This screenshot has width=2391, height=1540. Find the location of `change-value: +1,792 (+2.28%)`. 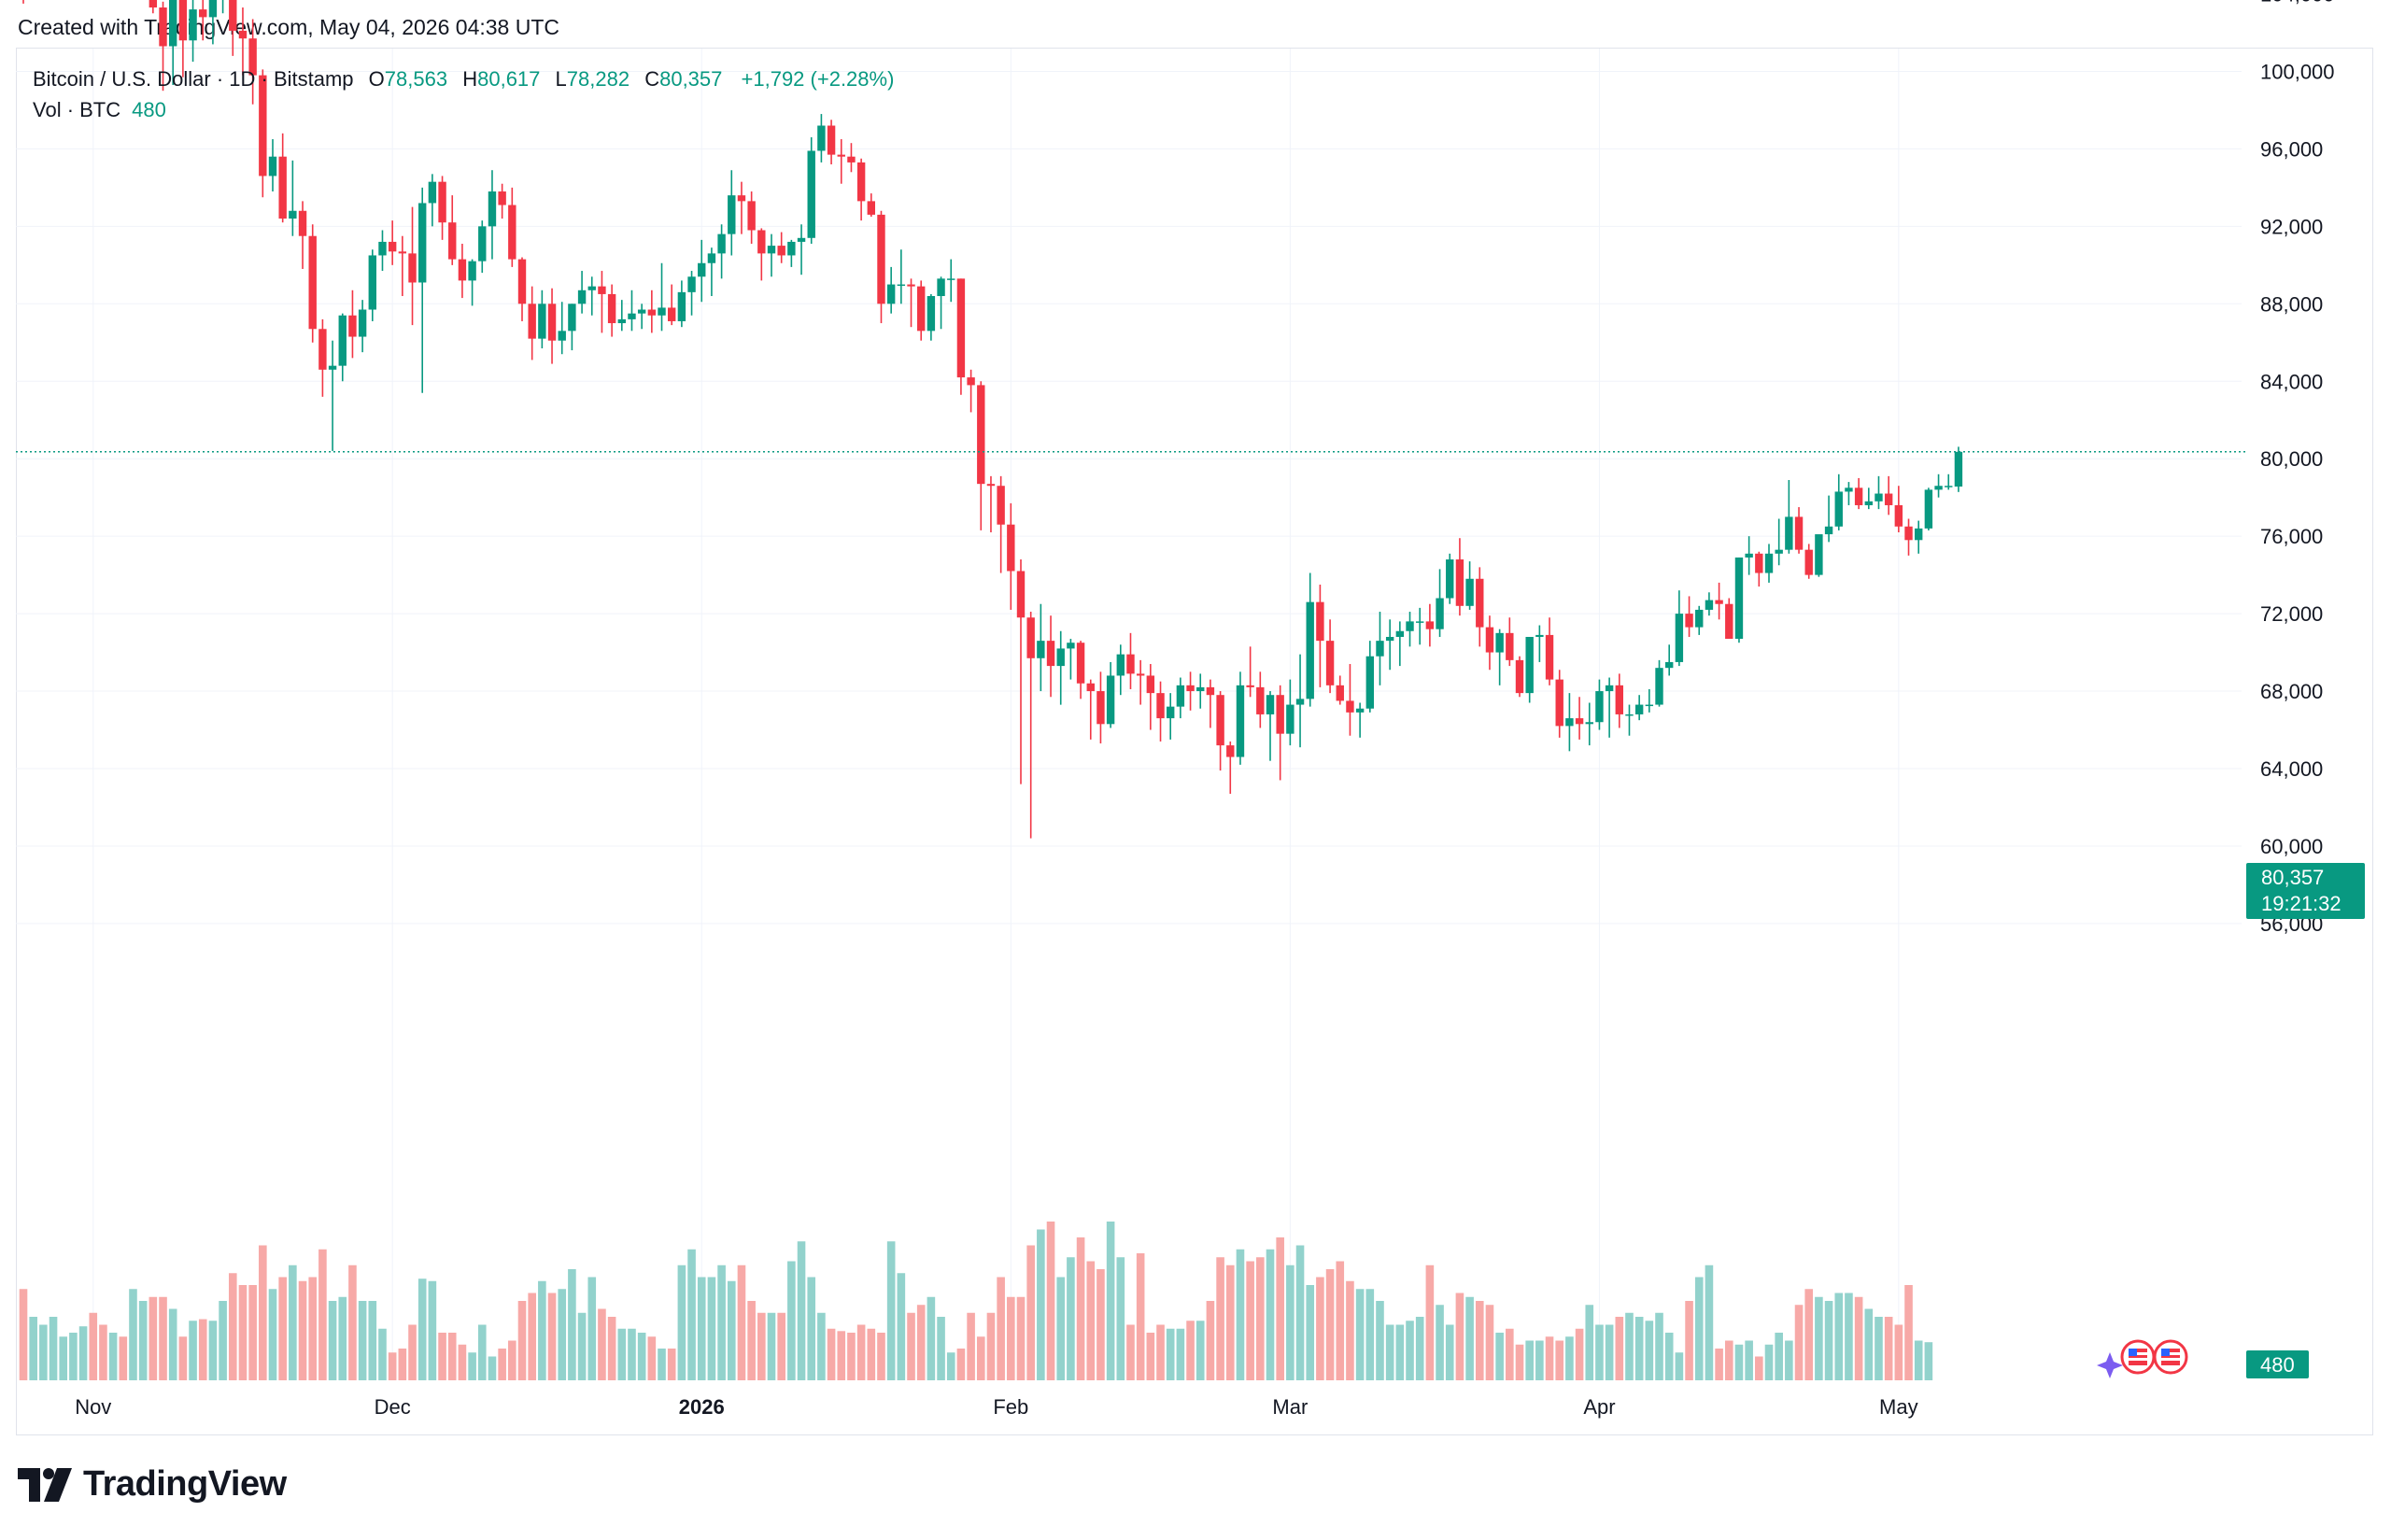

change-value: +1,792 (+2.28%) is located at coordinates (818, 79).